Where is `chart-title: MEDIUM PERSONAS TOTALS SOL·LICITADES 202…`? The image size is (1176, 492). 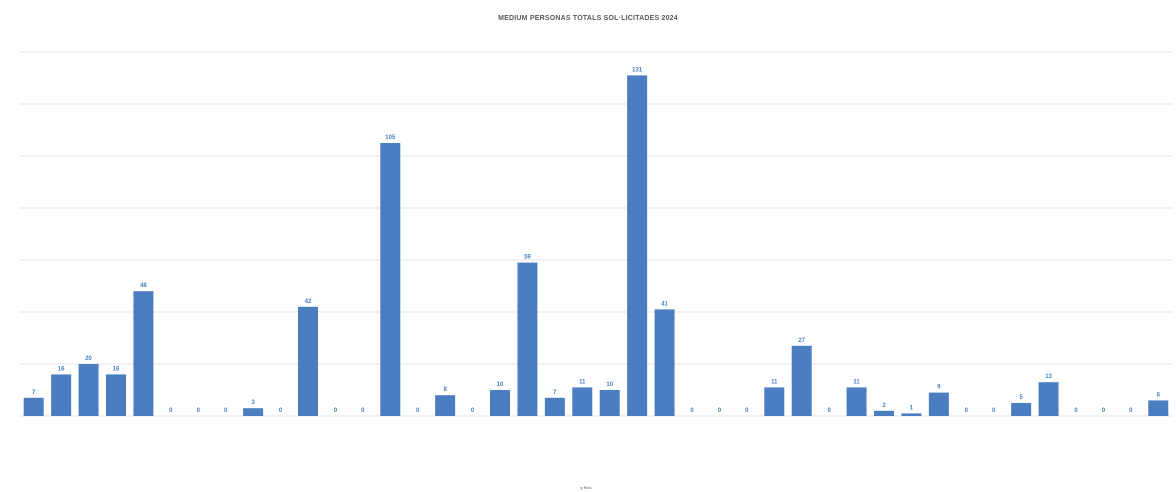
chart-title: MEDIUM PERSONAS TOTALS SOL·LICITADES 202… is located at coordinates (588, 18).